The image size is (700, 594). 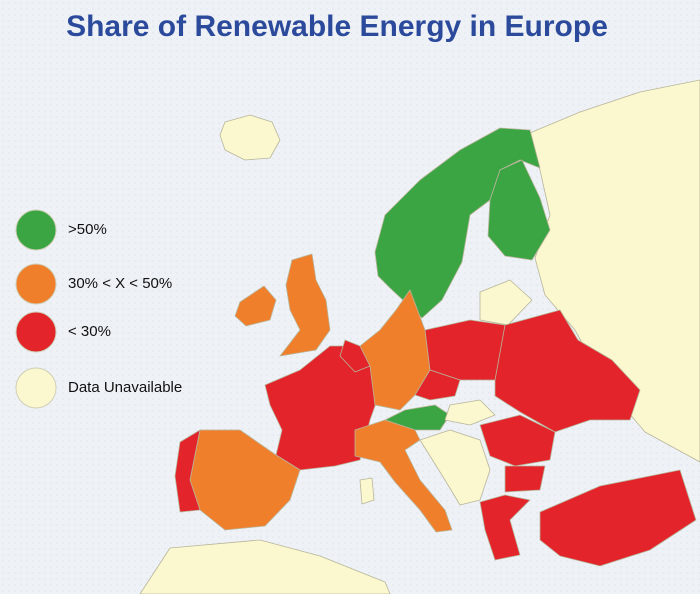 I want to click on romania, so click(x=517, y=440).